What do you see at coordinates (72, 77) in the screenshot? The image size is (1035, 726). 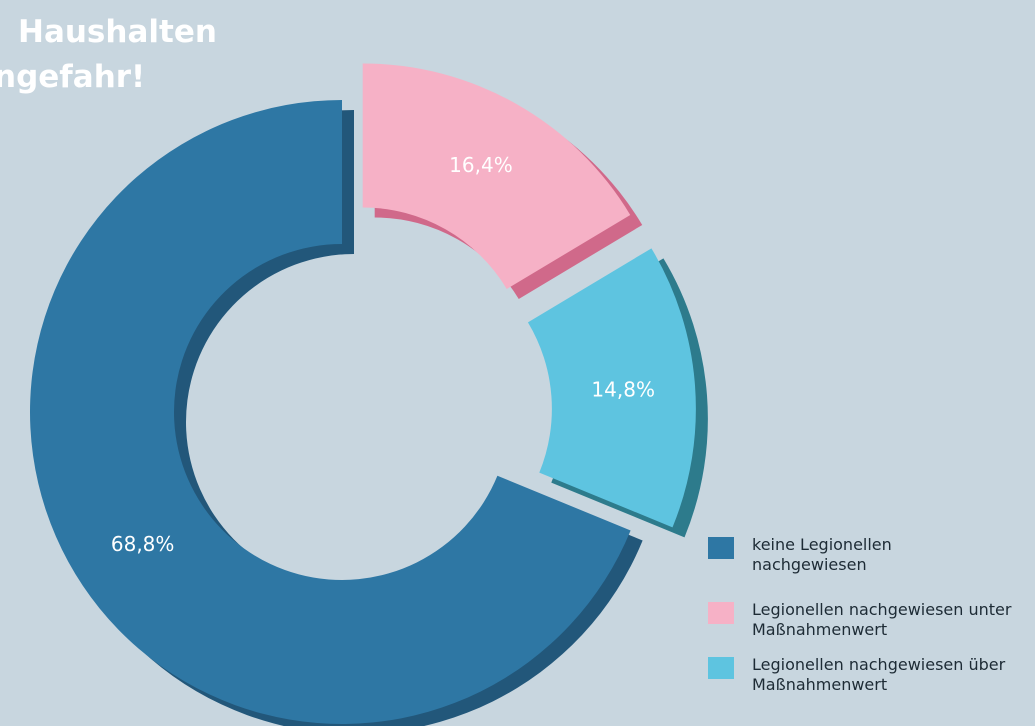 I see `chart-title: ngefahr!` at bounding box center [72, 77].